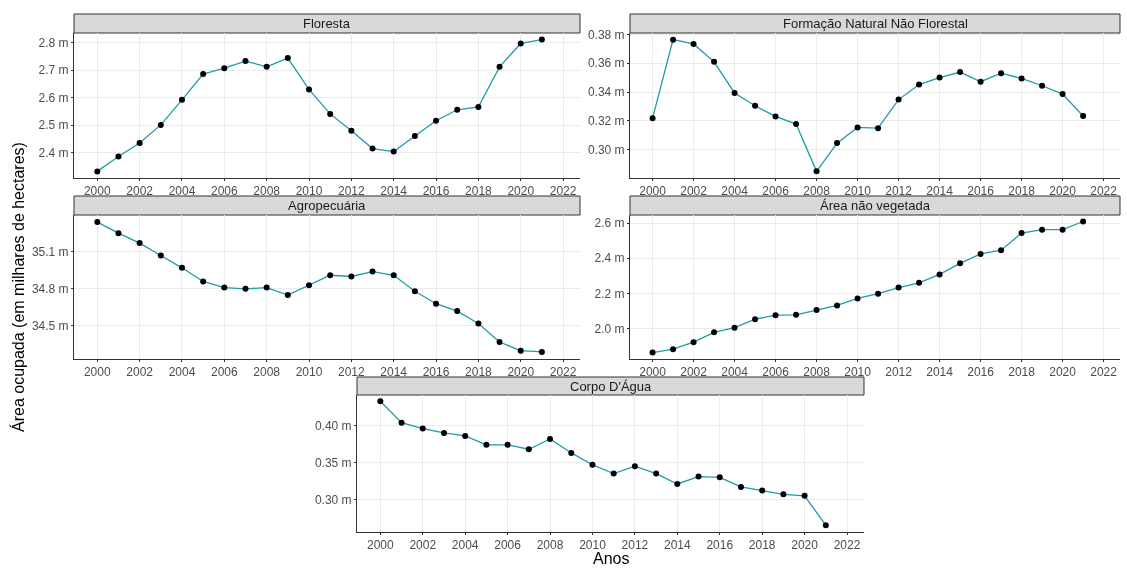 Image resolution: width=1127 pixels, height=569 pixels. What do you see at coordinates (50, 289) in the screenshot?
I see `y-tick-label: 34.8 m` at bounding box center [50, 289].